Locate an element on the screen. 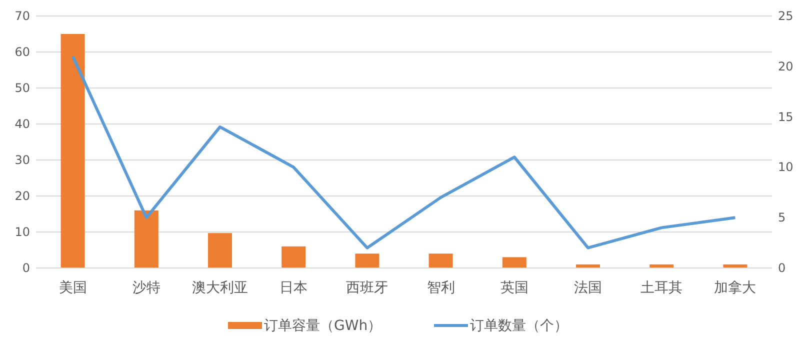 The width and height of the screenshot is (800, 355). y-tick-label: 10 is located at coordinates (22, 232).